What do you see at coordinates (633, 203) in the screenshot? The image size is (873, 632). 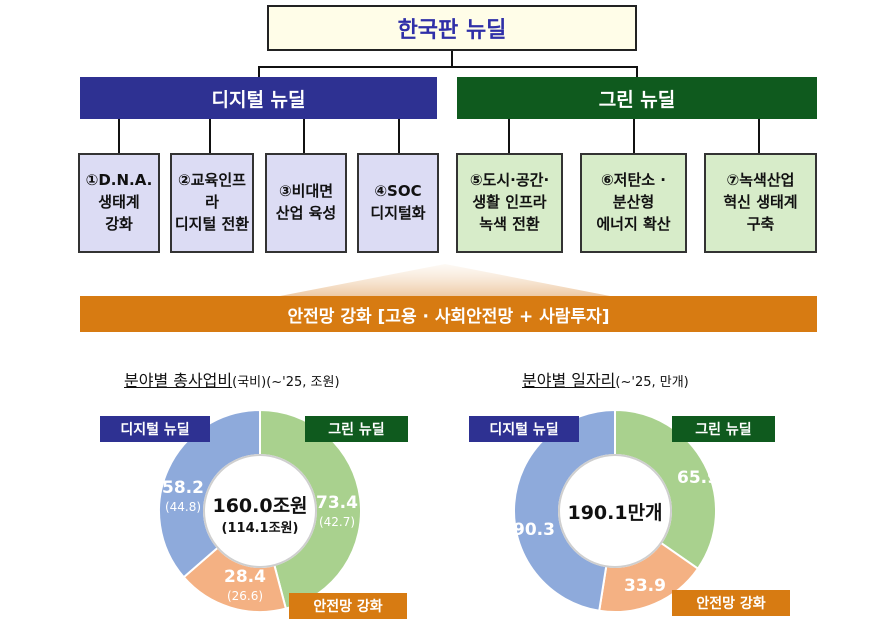 I see `task-low-carbon-energy: ⑥저탄소 · 분산형 에너지 확산` at bounding box center [633, 203].